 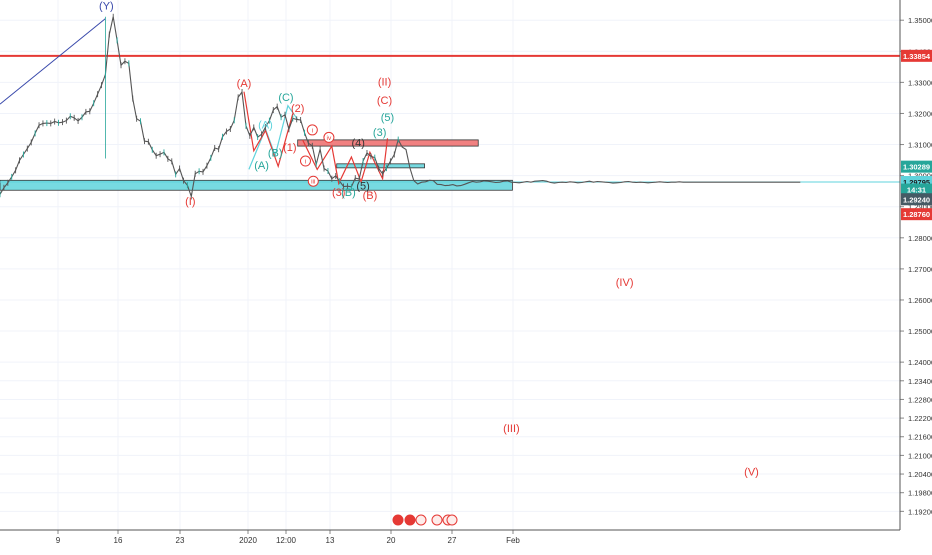 I want to click on price-tick-label: 1.28000, so click(x=920, y=238).